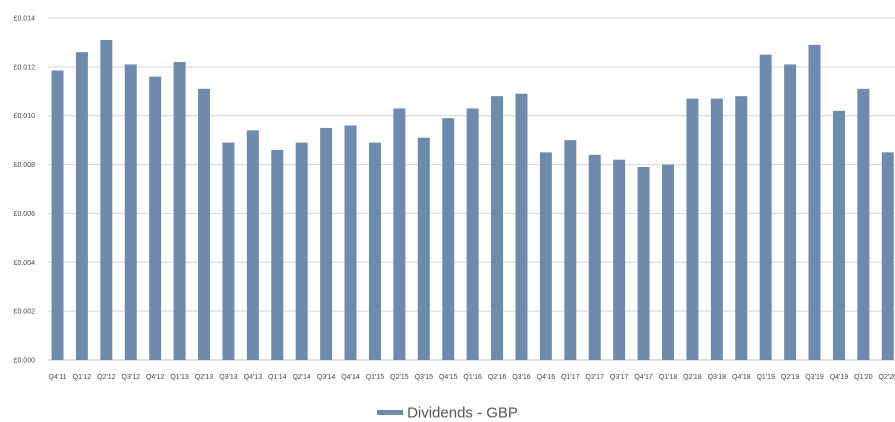 The width and height of the screenshot is (895, 422). What do you see at coordinates (570, 377) in the screenshot?
I see `x-tick-label: Q1'17` at bounding box center [570, 377].